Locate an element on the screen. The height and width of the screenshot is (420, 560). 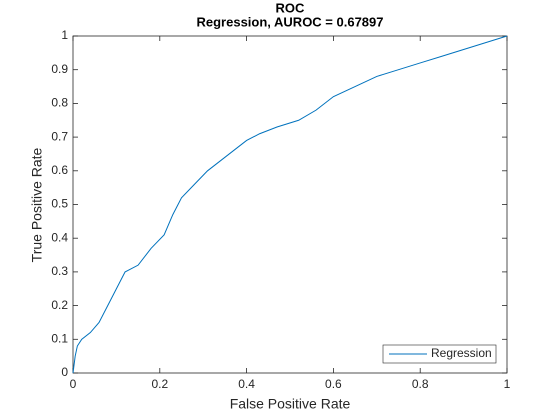
chart-title: ROC is located at coordinates (291, 7).